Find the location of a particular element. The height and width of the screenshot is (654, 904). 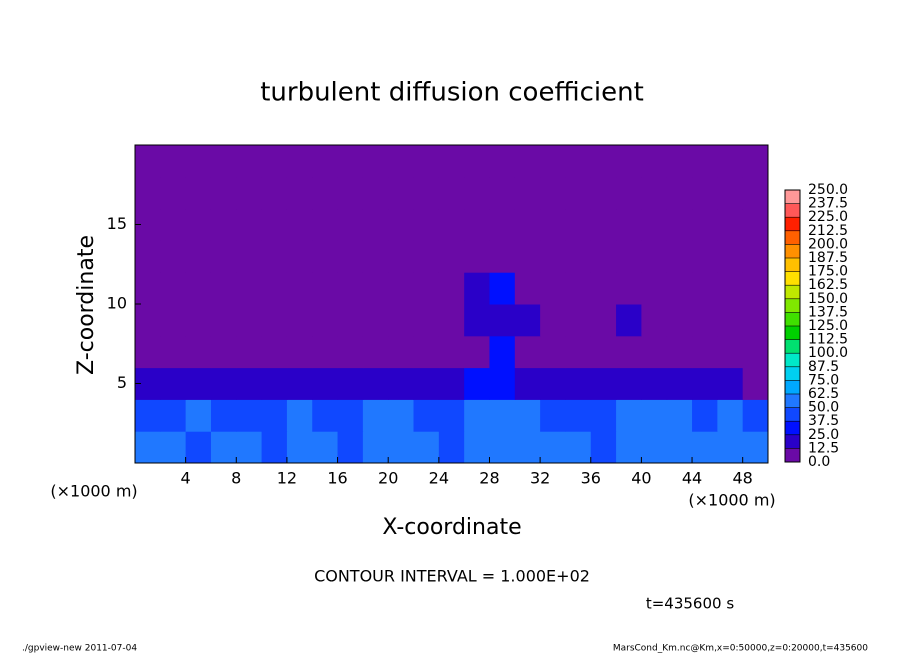

colorbar-label: 50.0 is located at coordinates (823, 408).